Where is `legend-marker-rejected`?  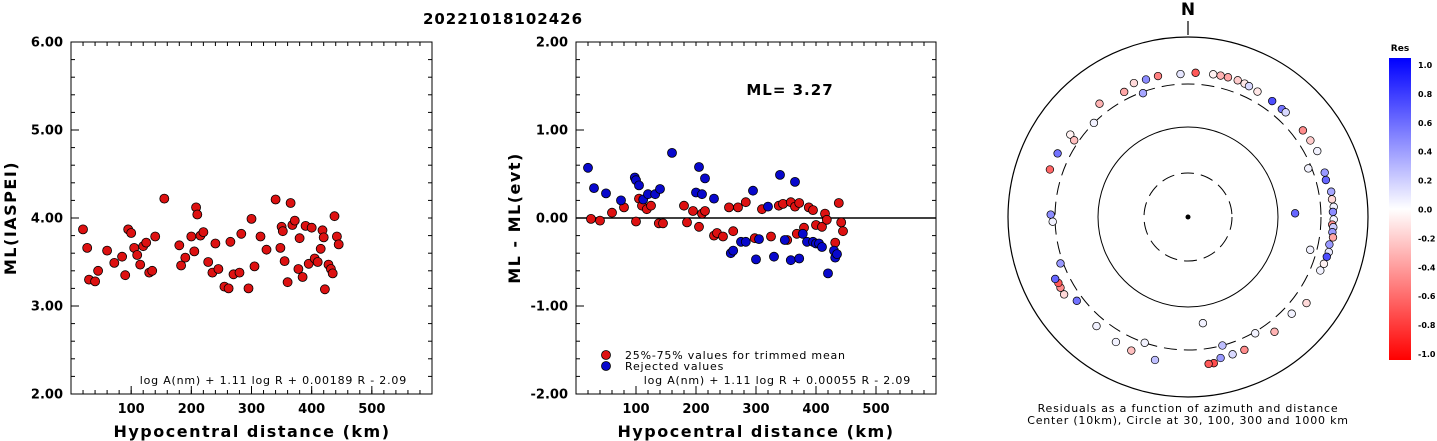 legend-marker-rejected is located at coordinates (606, 366).